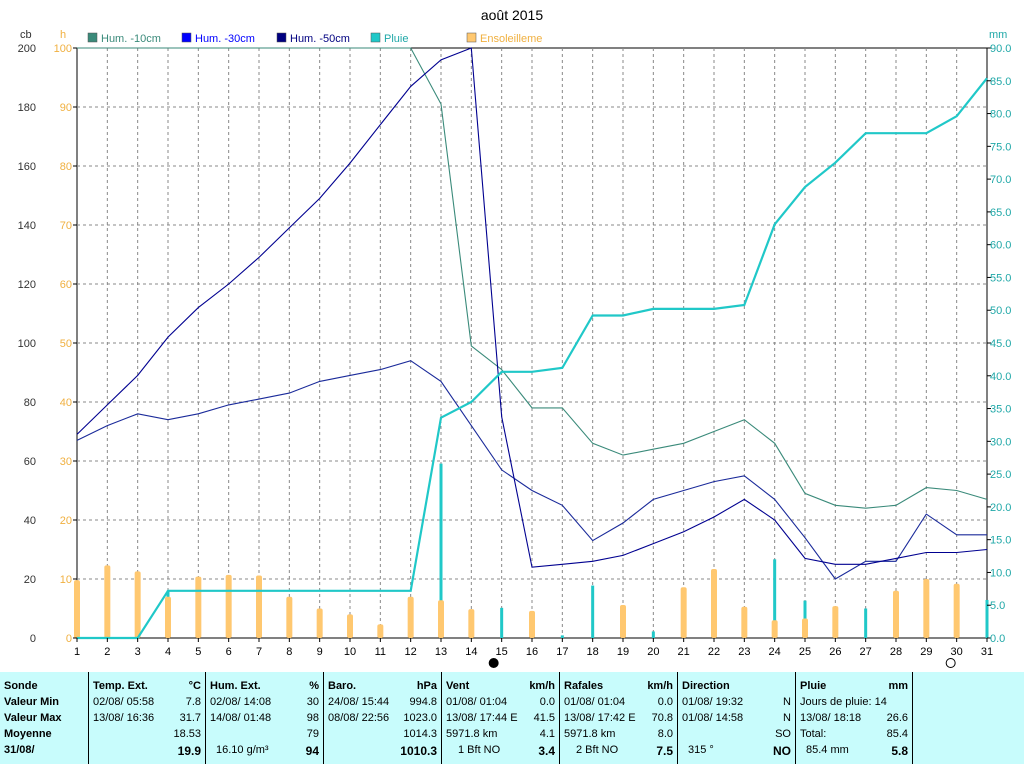 Image resolution: width=1024 pixels, height=764 pixels. What do you see at coordinates (714, 652) in the screenshot?
I see `tick-label-x: 22` at bounding box center [714, 652].